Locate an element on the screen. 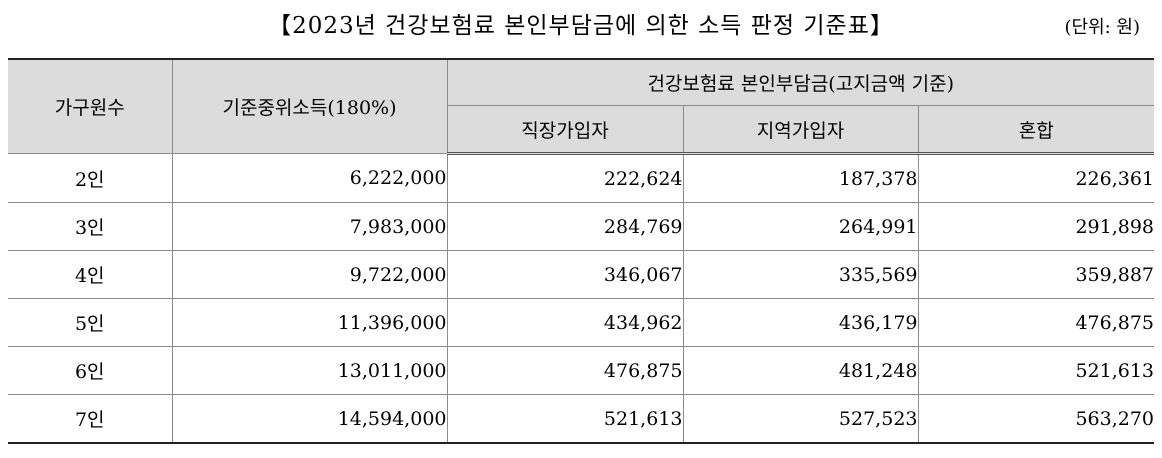 This screenshot has width=1162, height=458. unit-label: (단위: 원) is located at coordinates (1102, 27).